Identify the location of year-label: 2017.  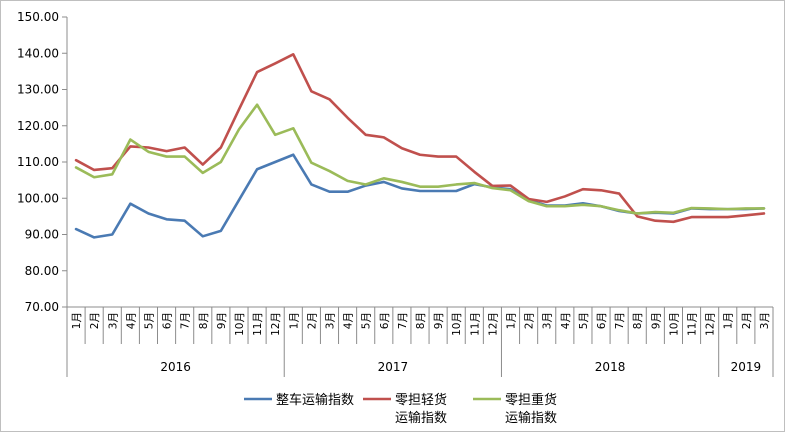
(393, 367).